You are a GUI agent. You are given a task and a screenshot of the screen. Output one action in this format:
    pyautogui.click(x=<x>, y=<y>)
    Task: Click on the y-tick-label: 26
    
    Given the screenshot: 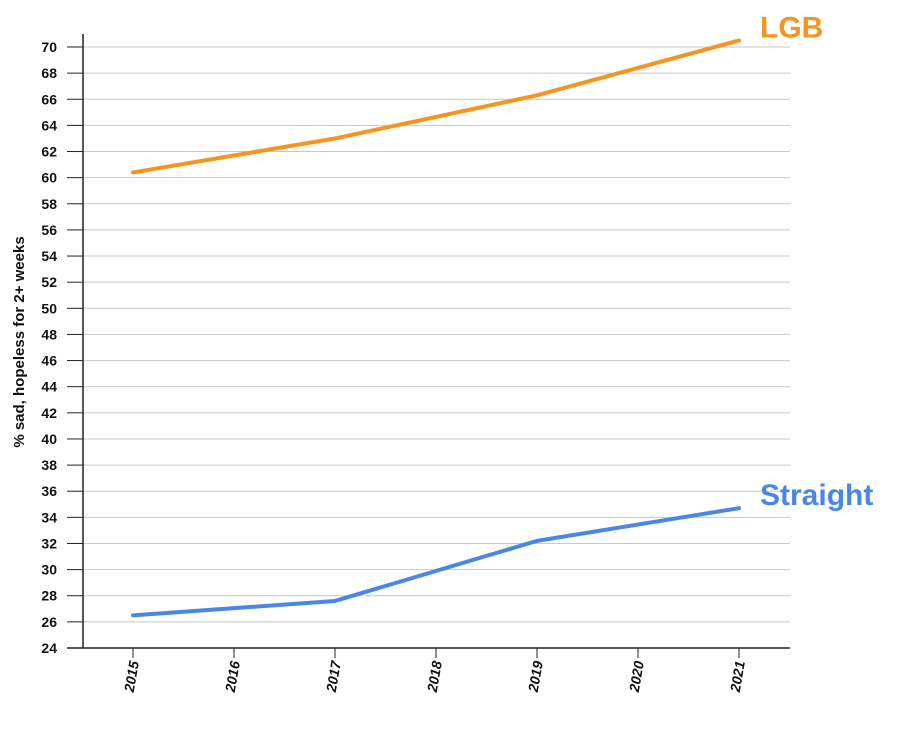 What is the action you would take?
    pyautogui.click(x=49, y=622)
    